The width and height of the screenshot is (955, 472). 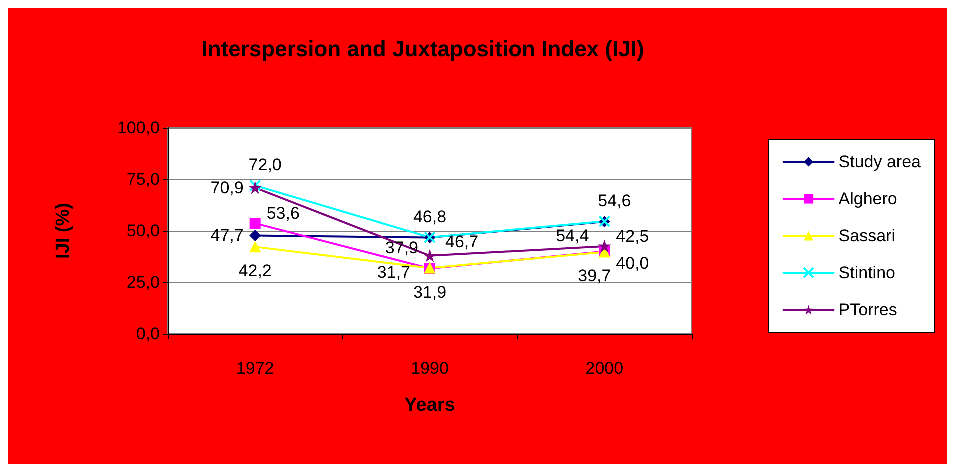 What do you see at coordinates (430, 368) in the screenshot?
I see `x-tick-label: 1990` at bounding box center [430, 368].